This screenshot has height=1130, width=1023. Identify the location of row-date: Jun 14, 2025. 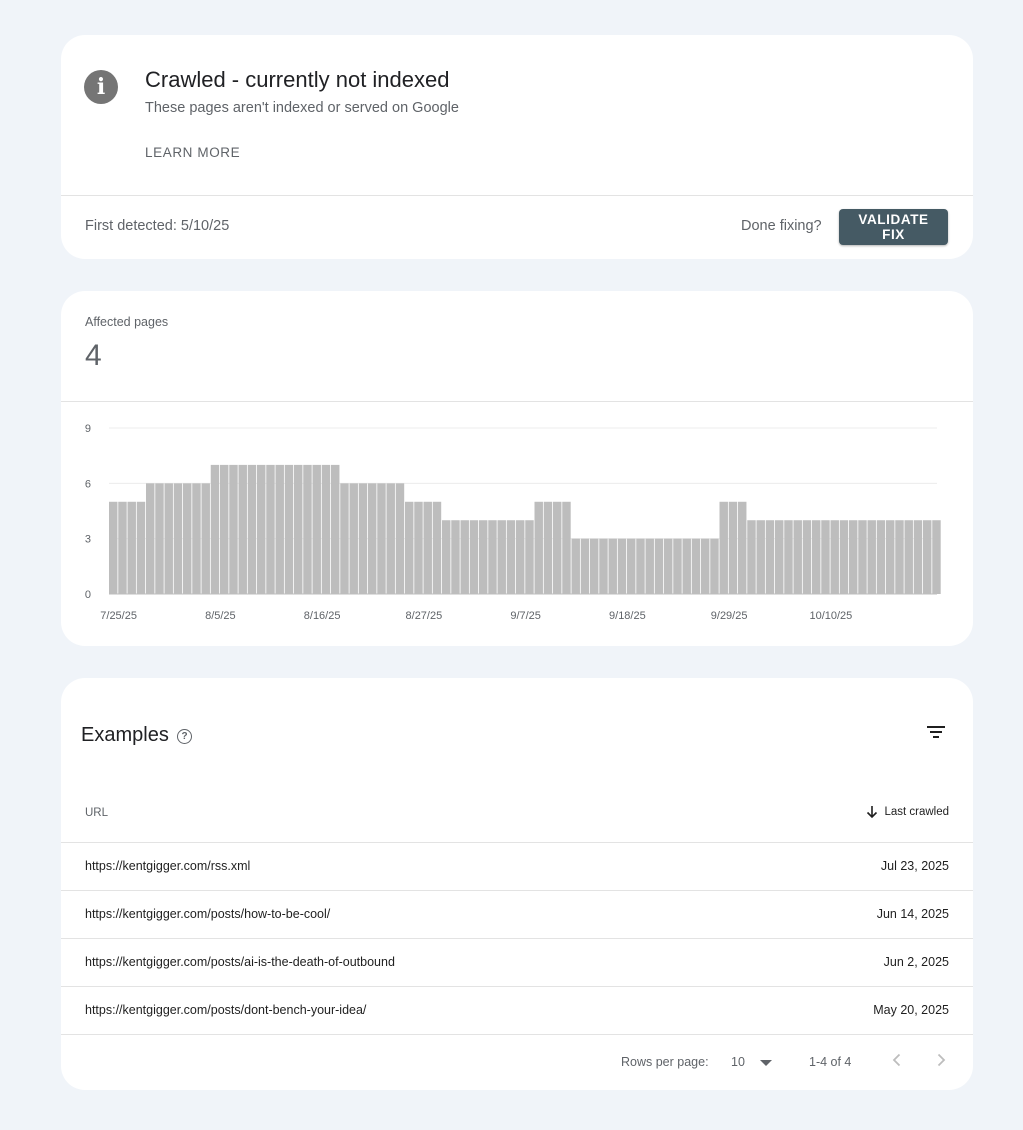
(912, 914).